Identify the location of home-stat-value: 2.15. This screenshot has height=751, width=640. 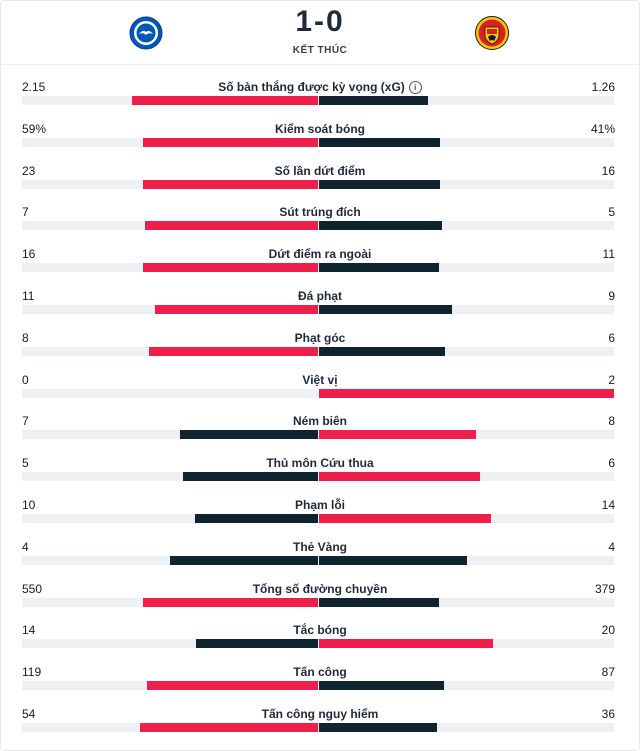
(34, 87).